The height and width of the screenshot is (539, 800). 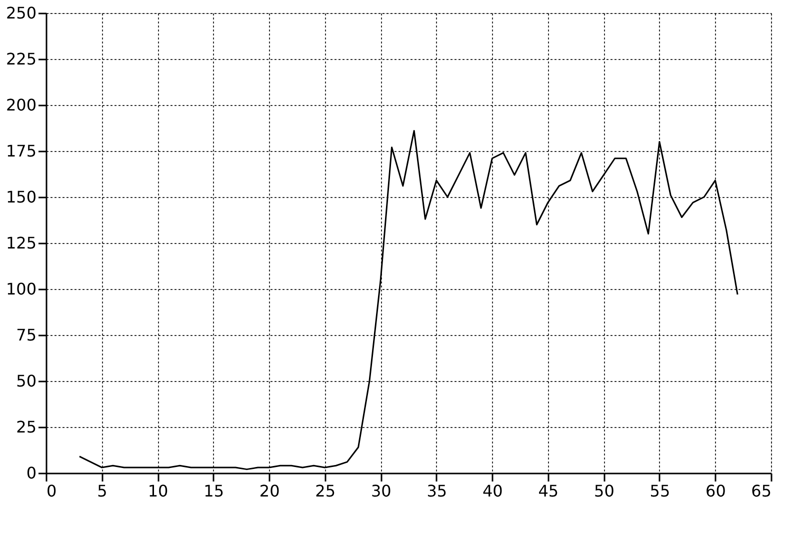 I want to click on x-tick-label: 30, so click(x=381, y=491).